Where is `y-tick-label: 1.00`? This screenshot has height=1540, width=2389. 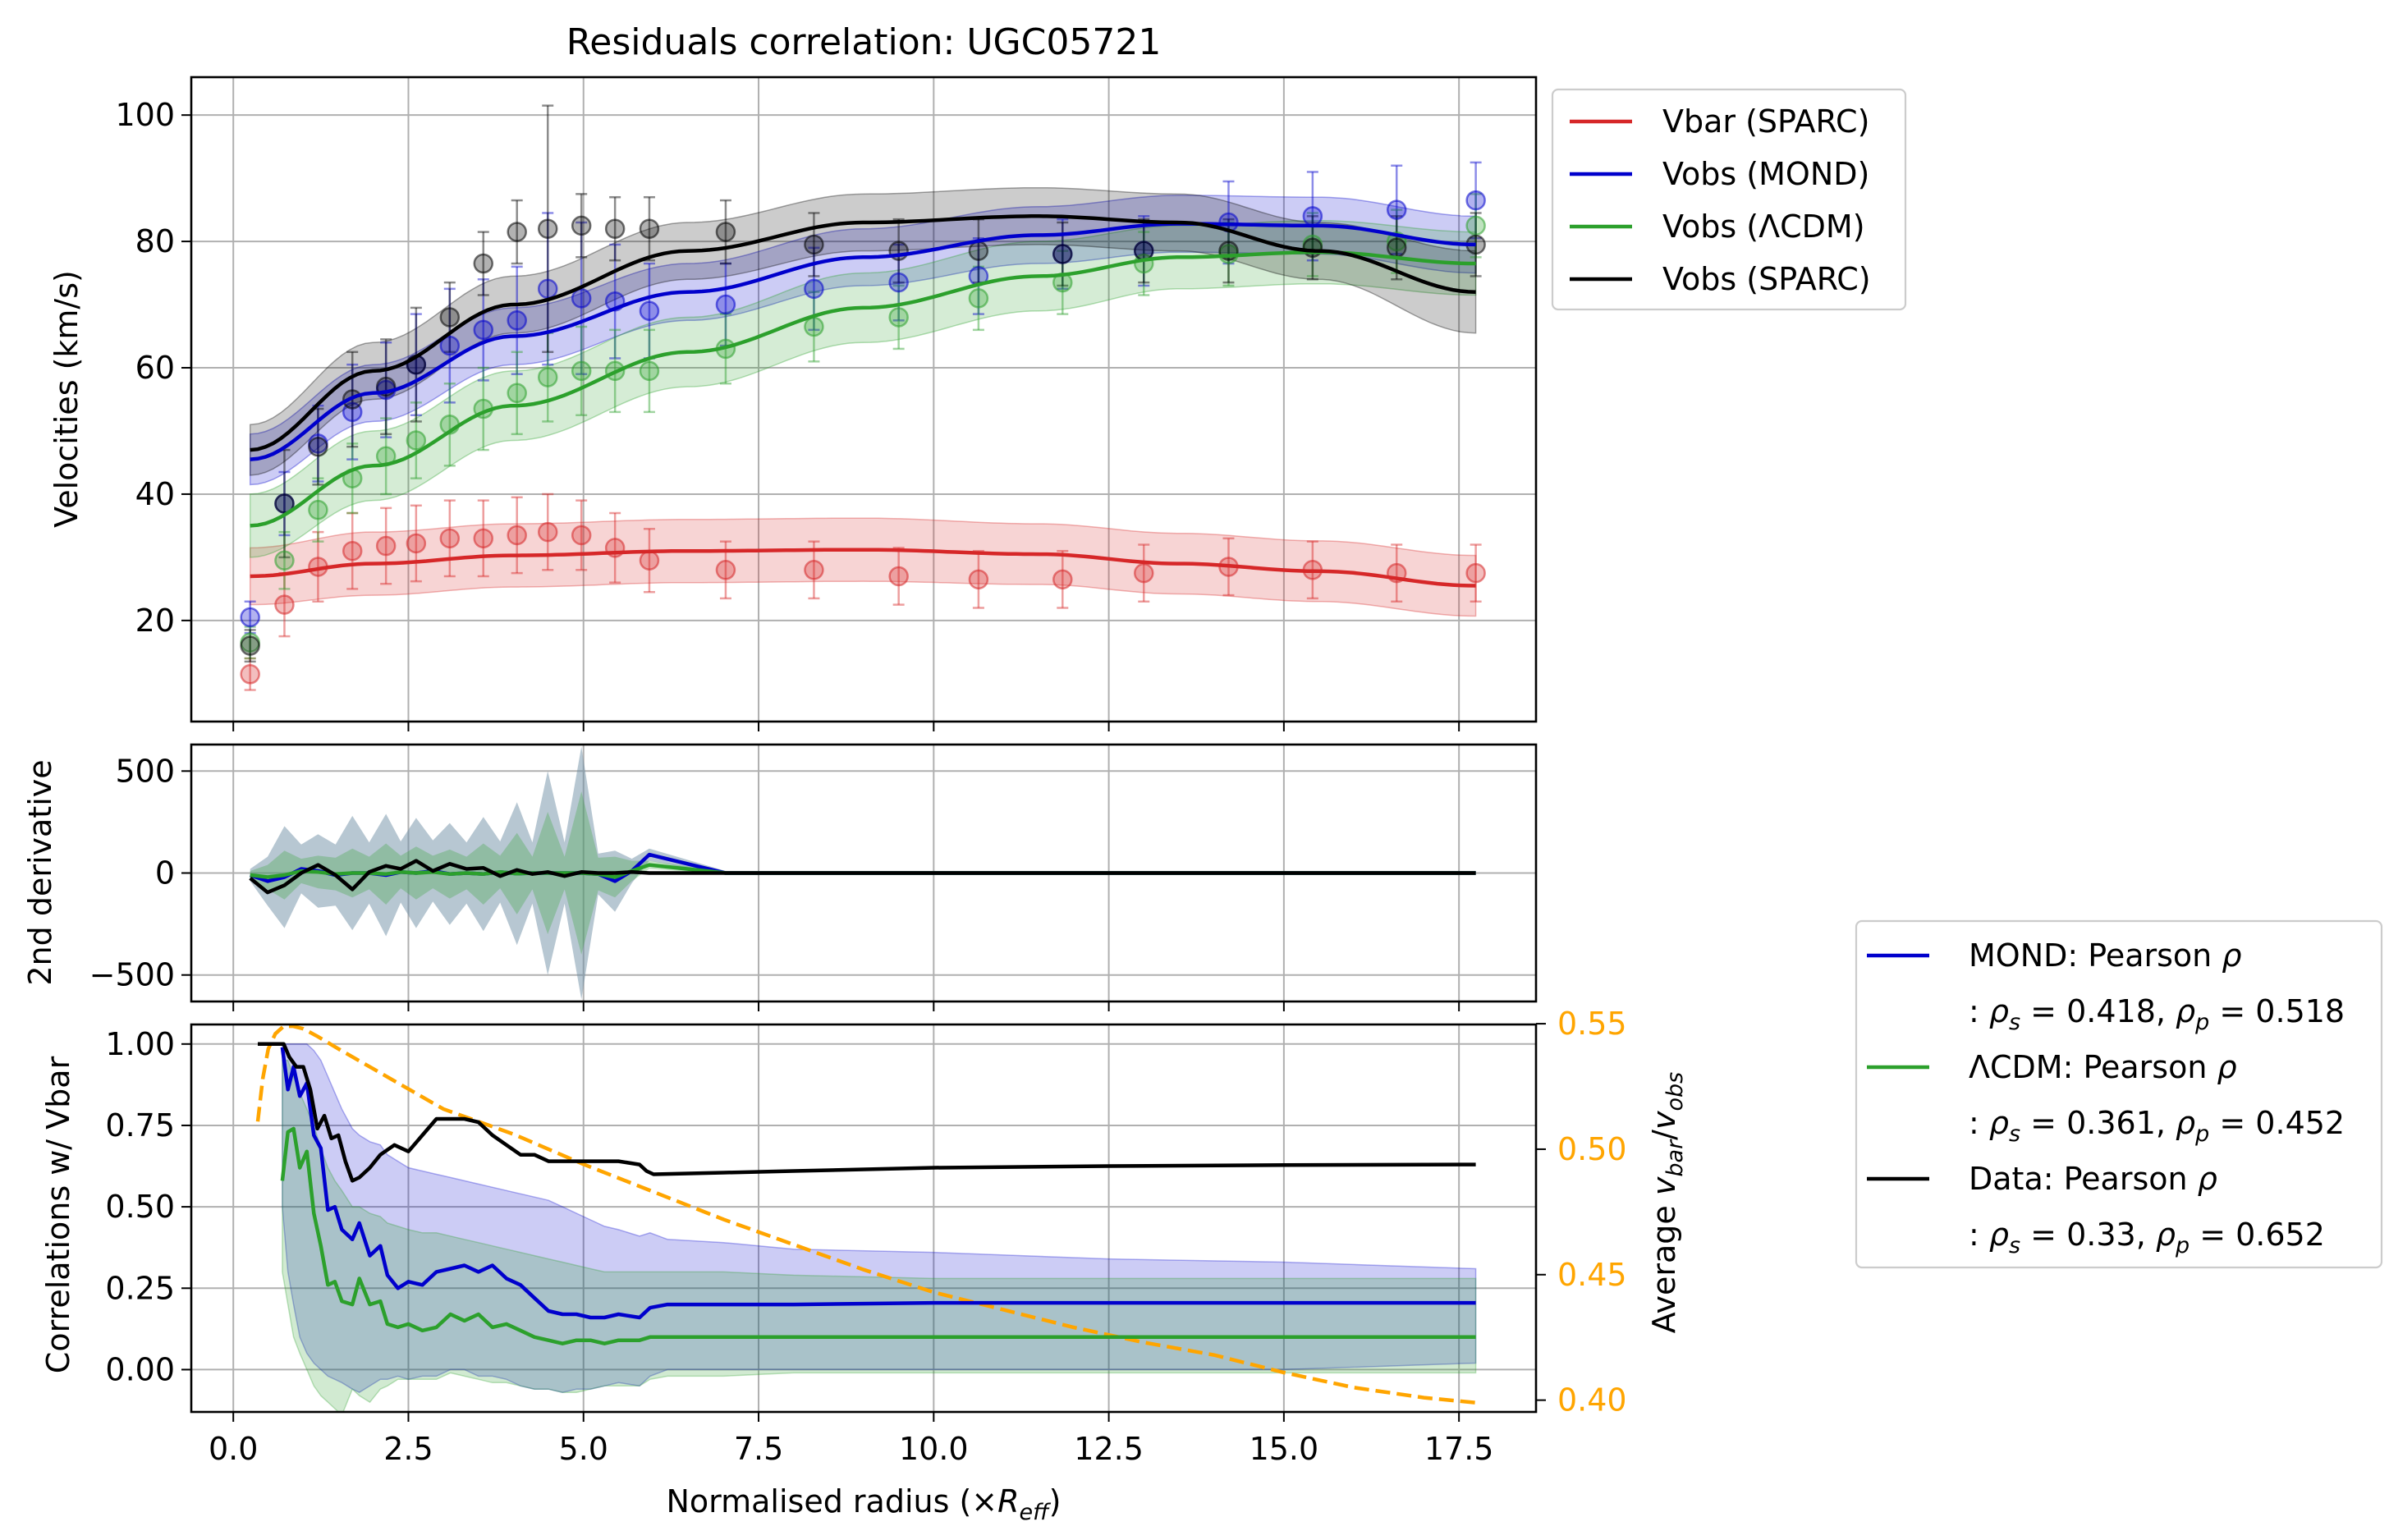
y-tick-label: 1.00 is located at coordinates (140, 1044).